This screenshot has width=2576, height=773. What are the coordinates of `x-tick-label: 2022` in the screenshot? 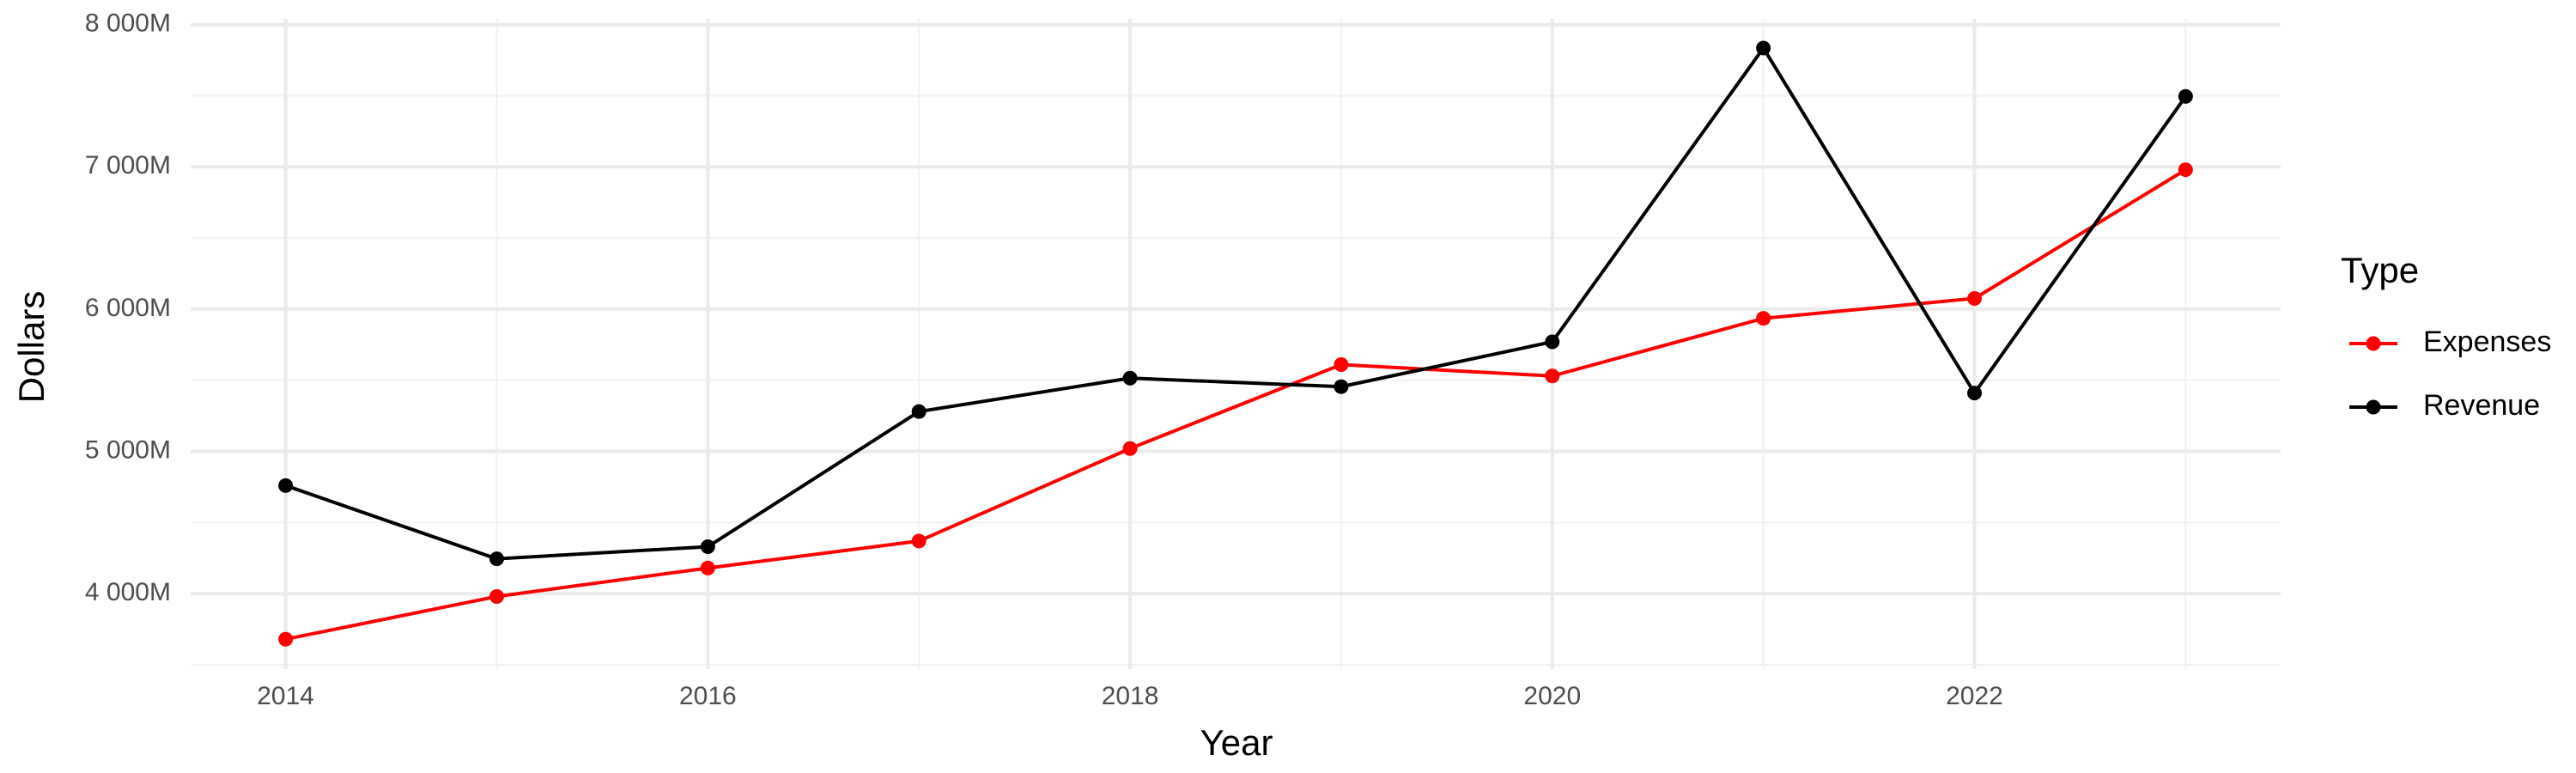 It's located at (1975, 696).